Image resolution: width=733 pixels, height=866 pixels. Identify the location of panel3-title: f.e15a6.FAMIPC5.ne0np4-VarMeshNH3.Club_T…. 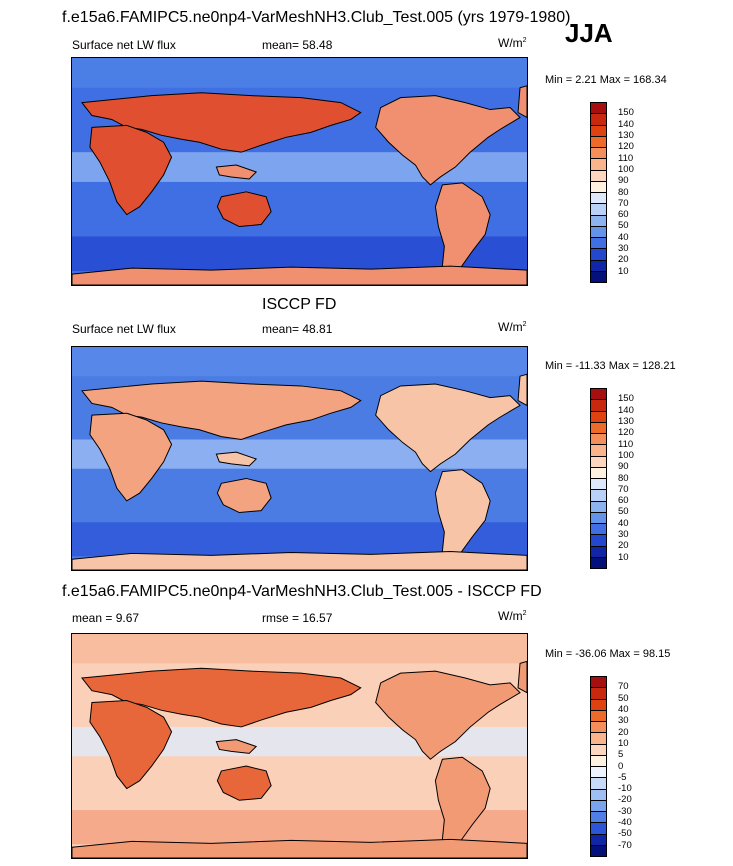
(302, 591).